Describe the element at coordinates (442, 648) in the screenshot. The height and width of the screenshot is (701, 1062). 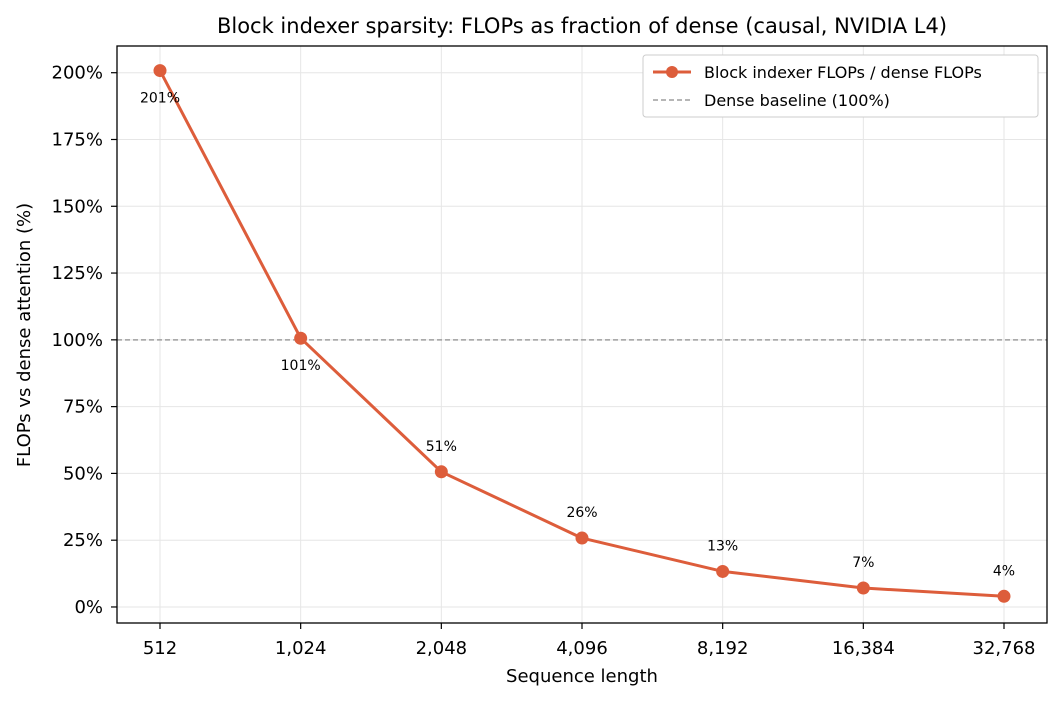
I see `x-tick-label: 2,048` at that location.